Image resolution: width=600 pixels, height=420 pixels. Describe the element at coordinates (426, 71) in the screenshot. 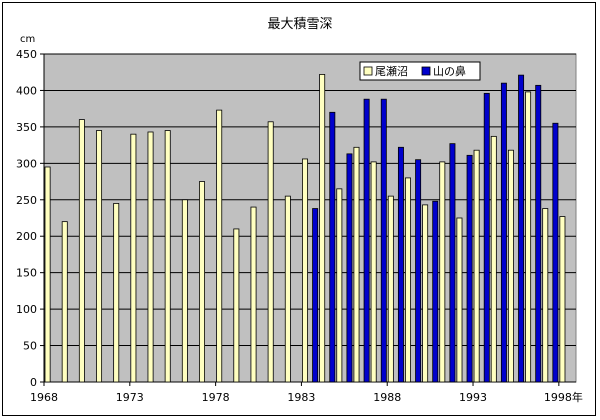

I see `legend-swatch-yamanohana` at that location.